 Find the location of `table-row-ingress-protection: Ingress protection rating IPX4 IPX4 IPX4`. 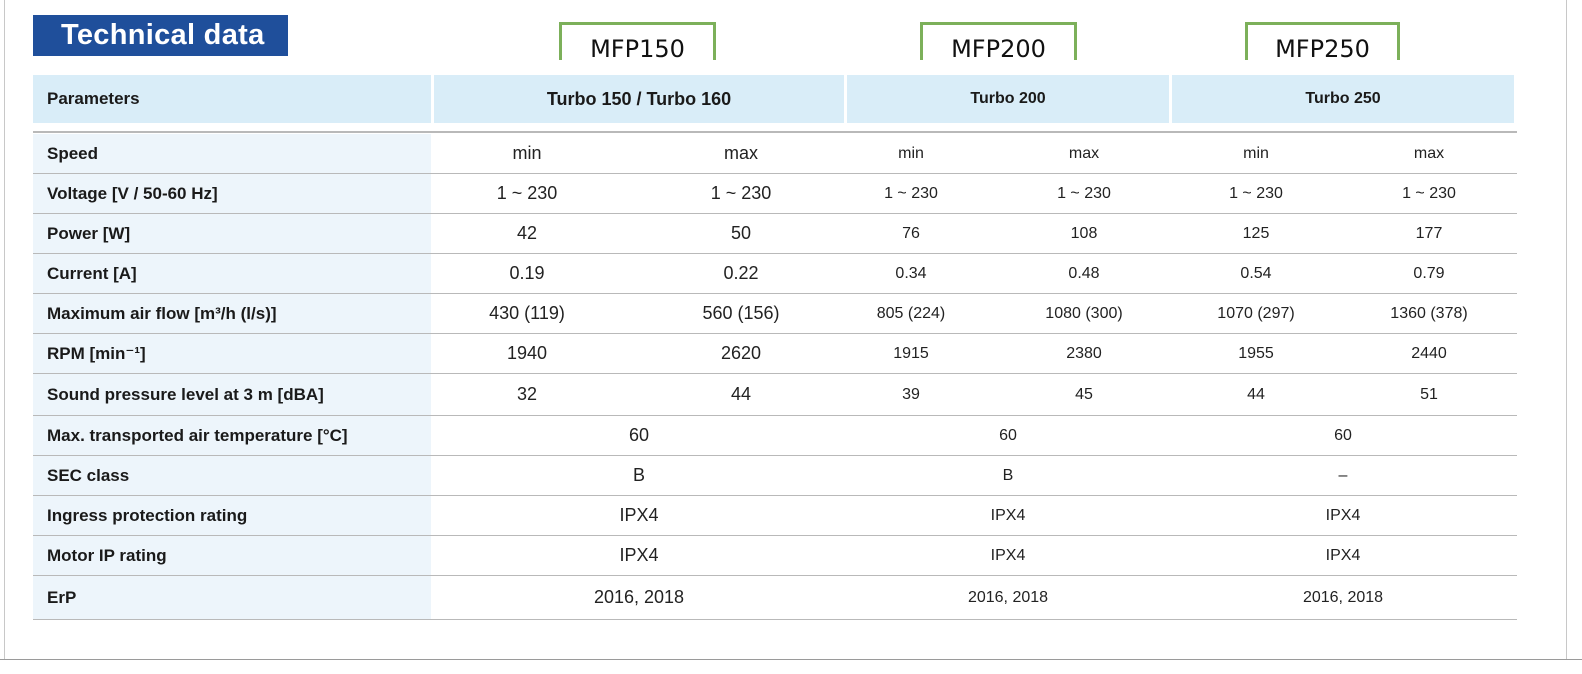

table-row-ingress-protection: Ingress protection rating IPX4 IPX4 IPX4 is located at coordinates (775, 516).